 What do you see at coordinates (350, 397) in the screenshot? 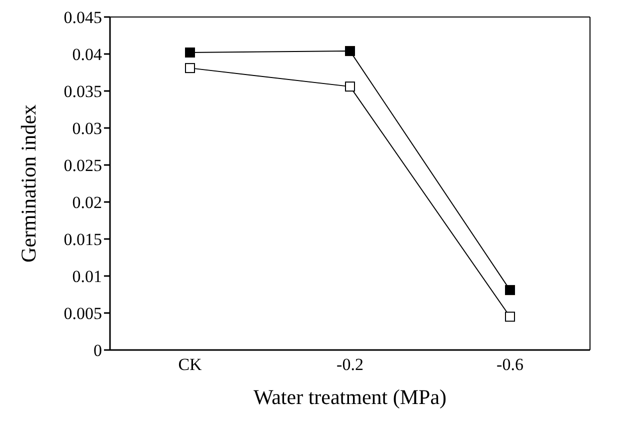
I see `x-axis-title: Water treatment (MPa)` at bounding box center [350, 397].